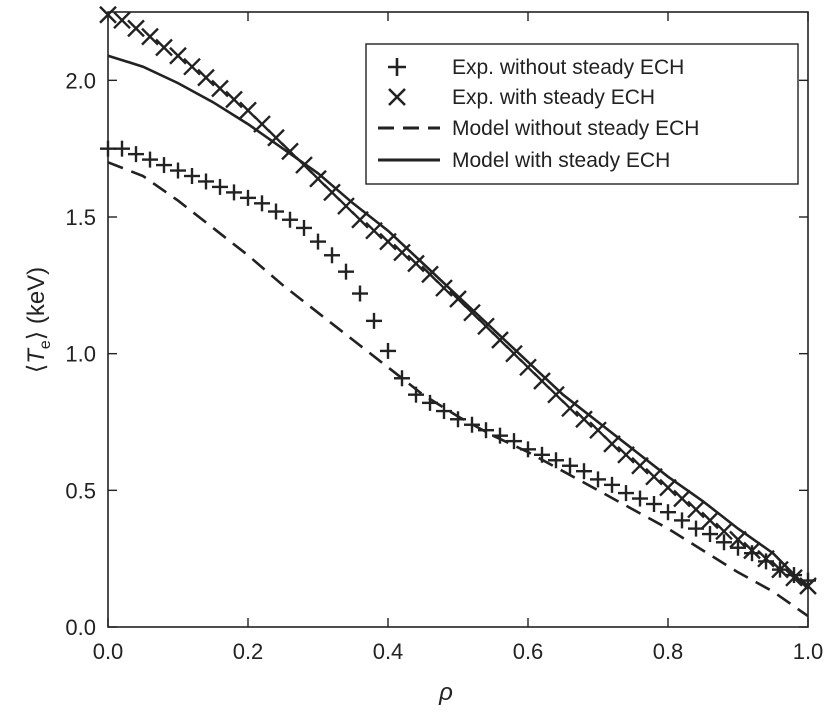  What do you see at coordinates (528, 651) in the screenshot?
I see `x-tick-label: 0.6` at bounding box center [528, 651].